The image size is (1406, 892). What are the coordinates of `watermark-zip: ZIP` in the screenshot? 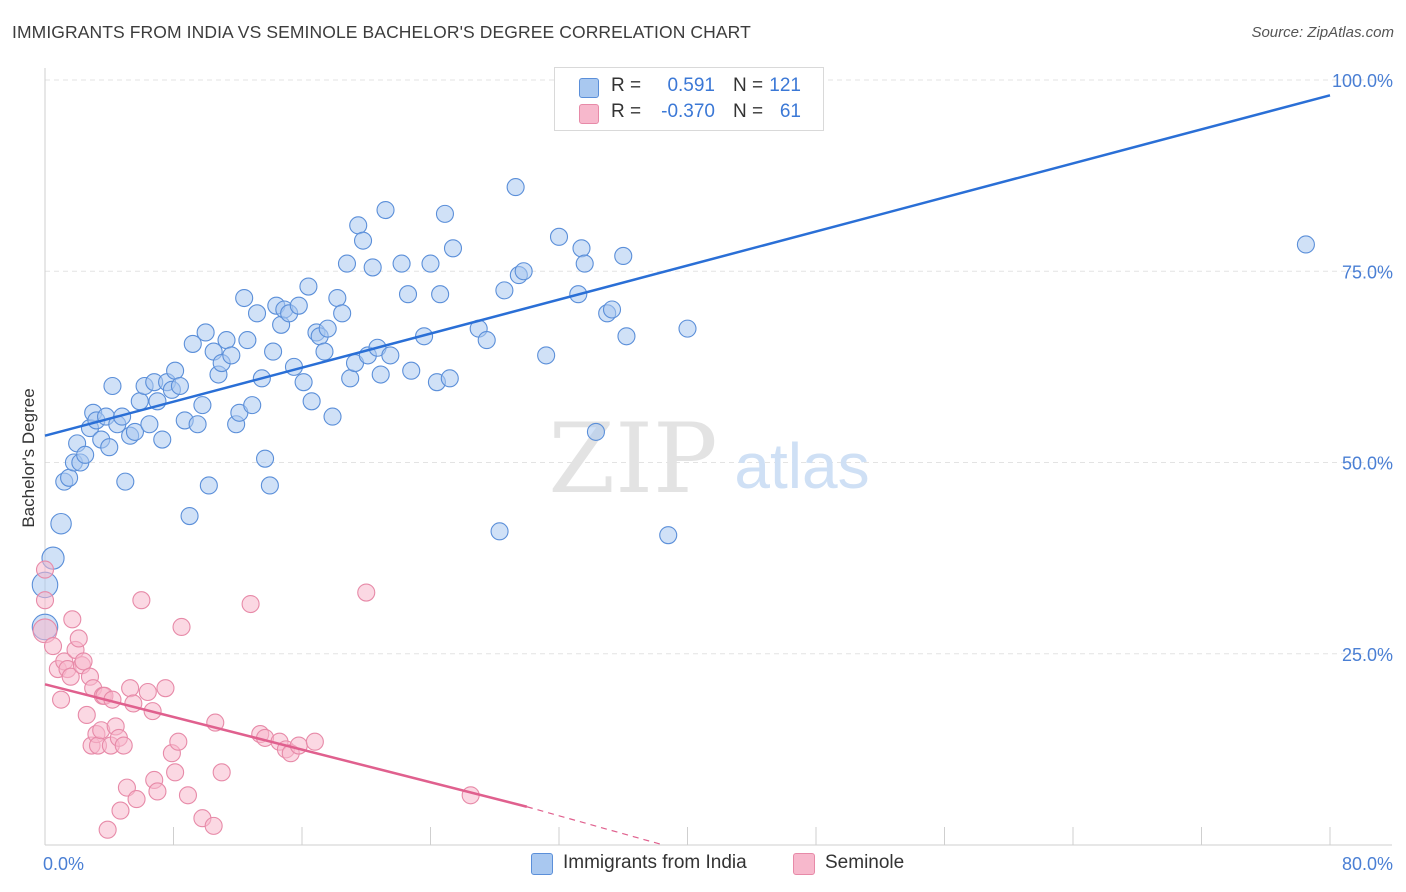 It's located at (632, 459).